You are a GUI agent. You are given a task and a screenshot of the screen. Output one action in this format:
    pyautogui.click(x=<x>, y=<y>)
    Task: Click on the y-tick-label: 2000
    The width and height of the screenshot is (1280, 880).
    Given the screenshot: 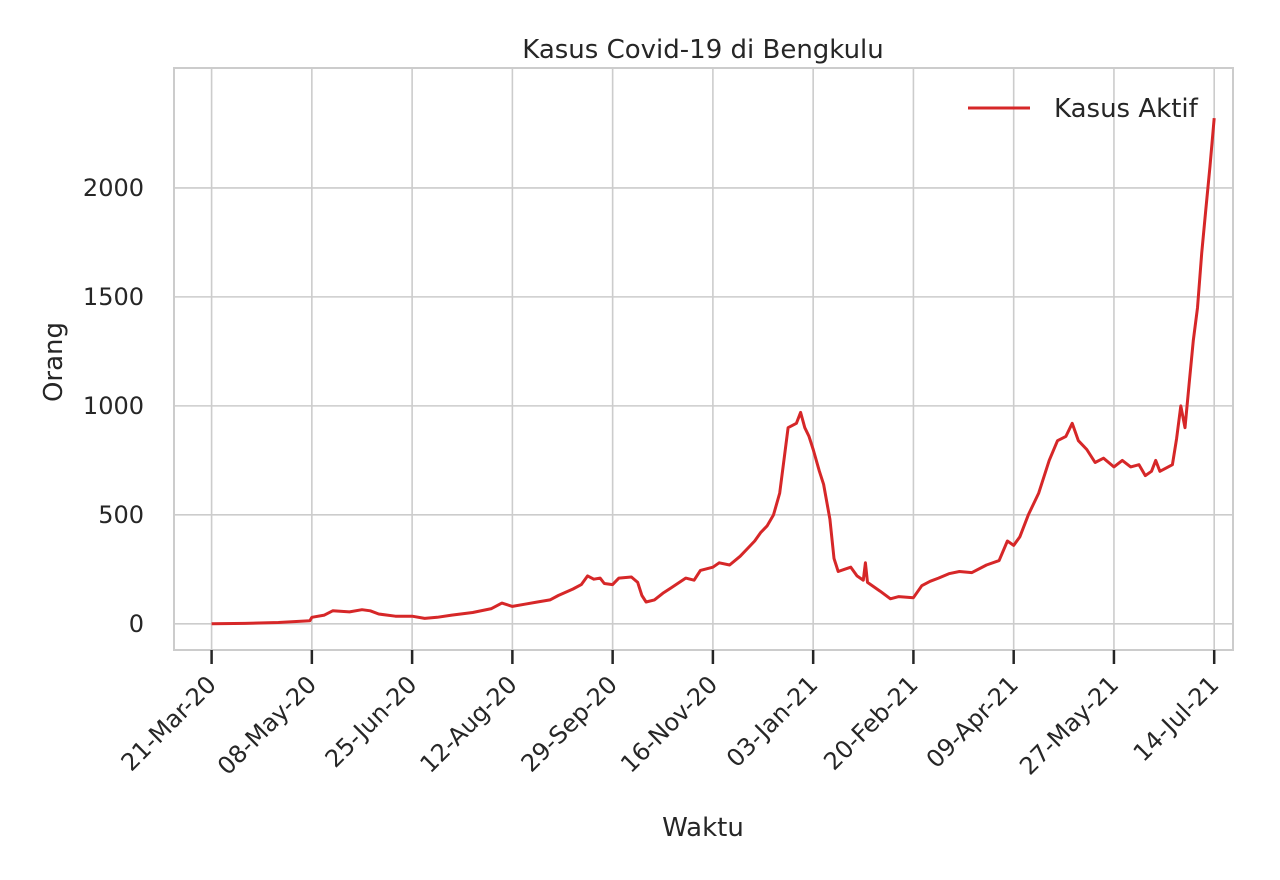 What is the action you would take?
    pyautogui.click(x=113, y=188)
    